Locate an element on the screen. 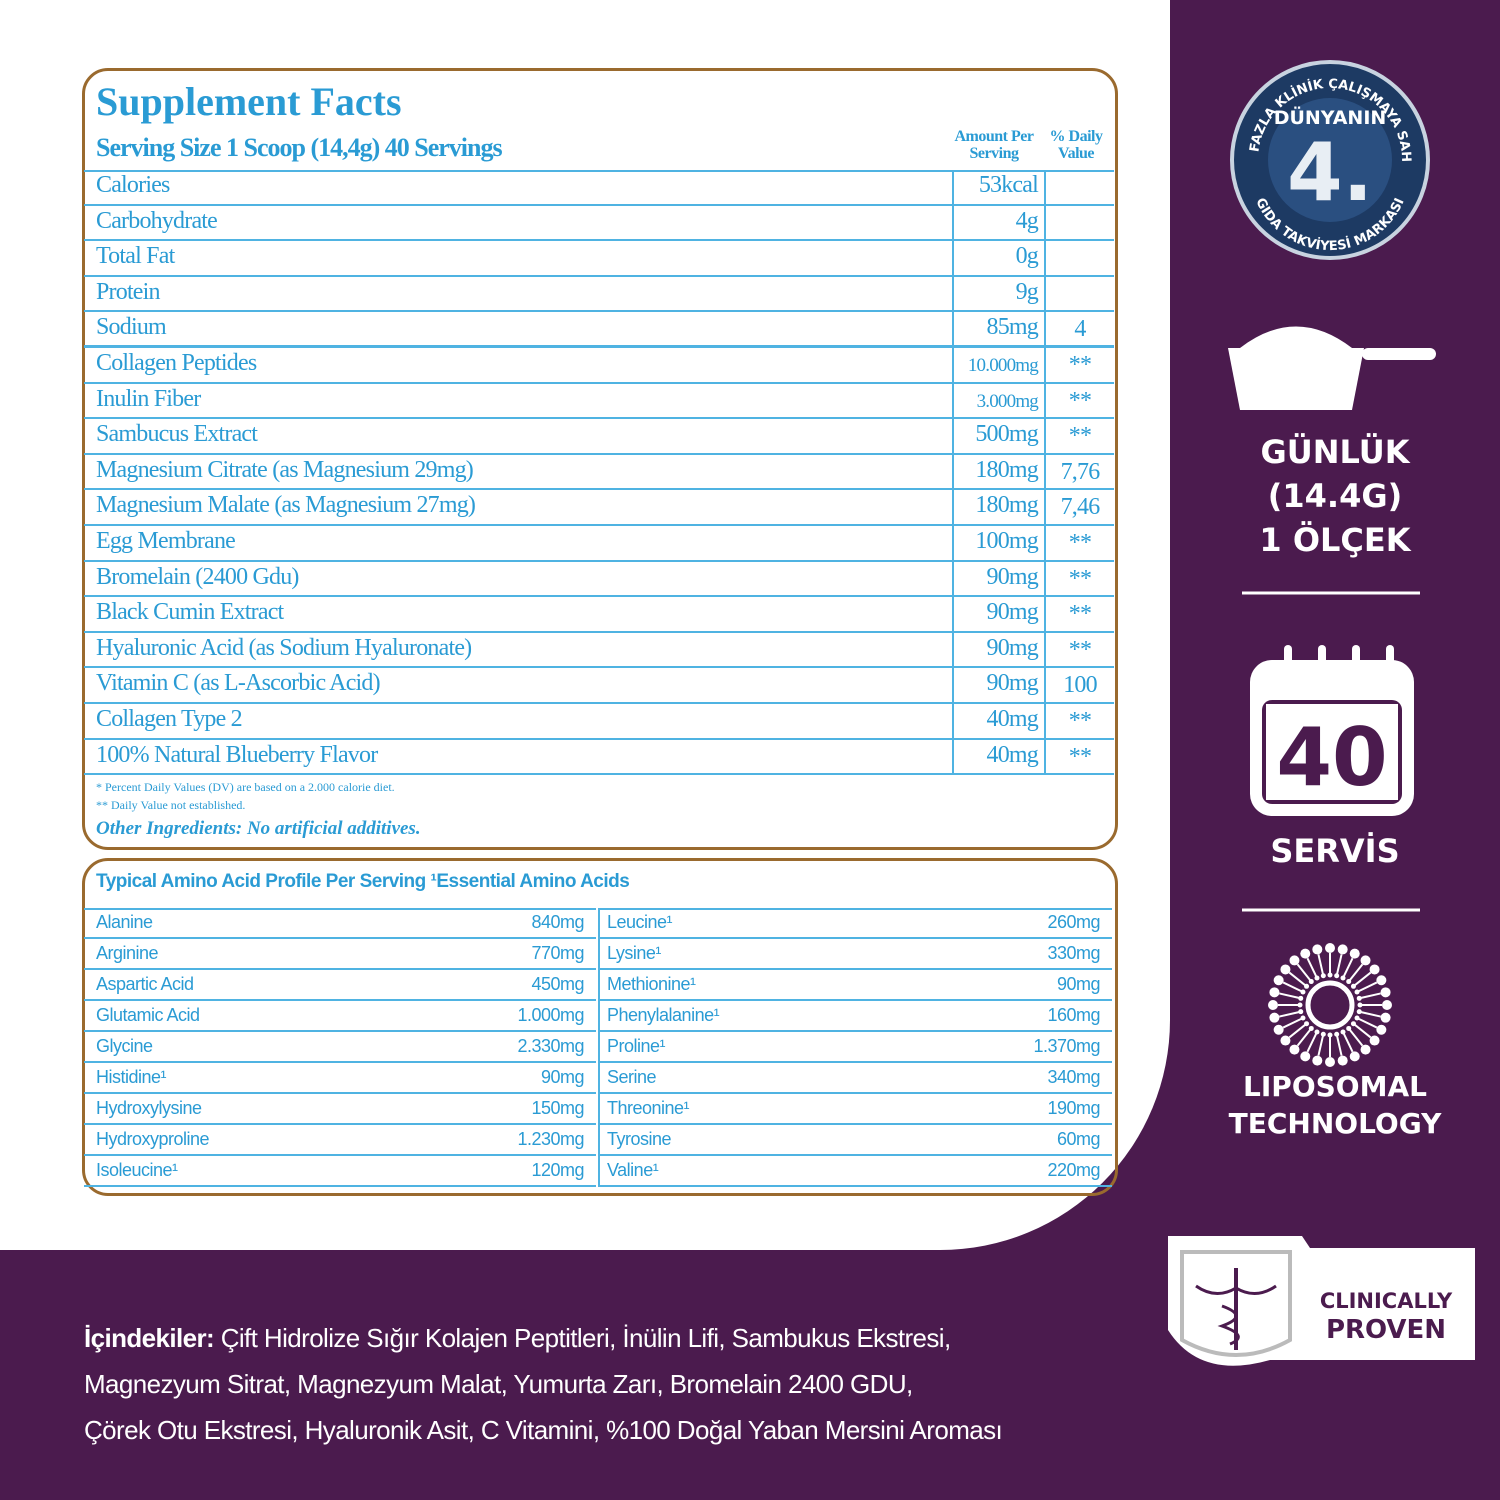  badge-arc: EN FAZLA KLİNİK ÇALIŞMAYA SAHİP is located at coordinates (706, 81).